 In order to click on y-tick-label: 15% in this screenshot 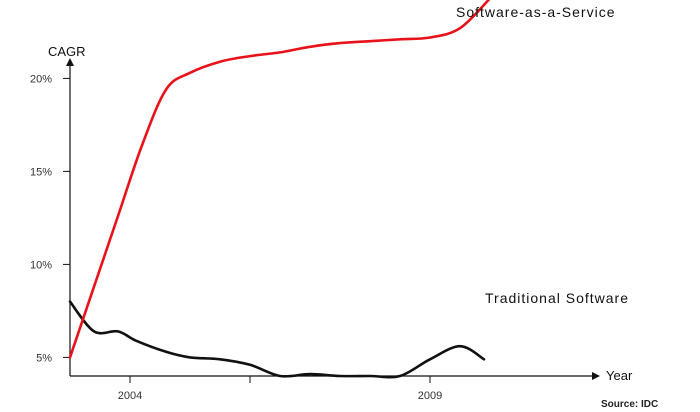, I will do `click(41, 172)`.